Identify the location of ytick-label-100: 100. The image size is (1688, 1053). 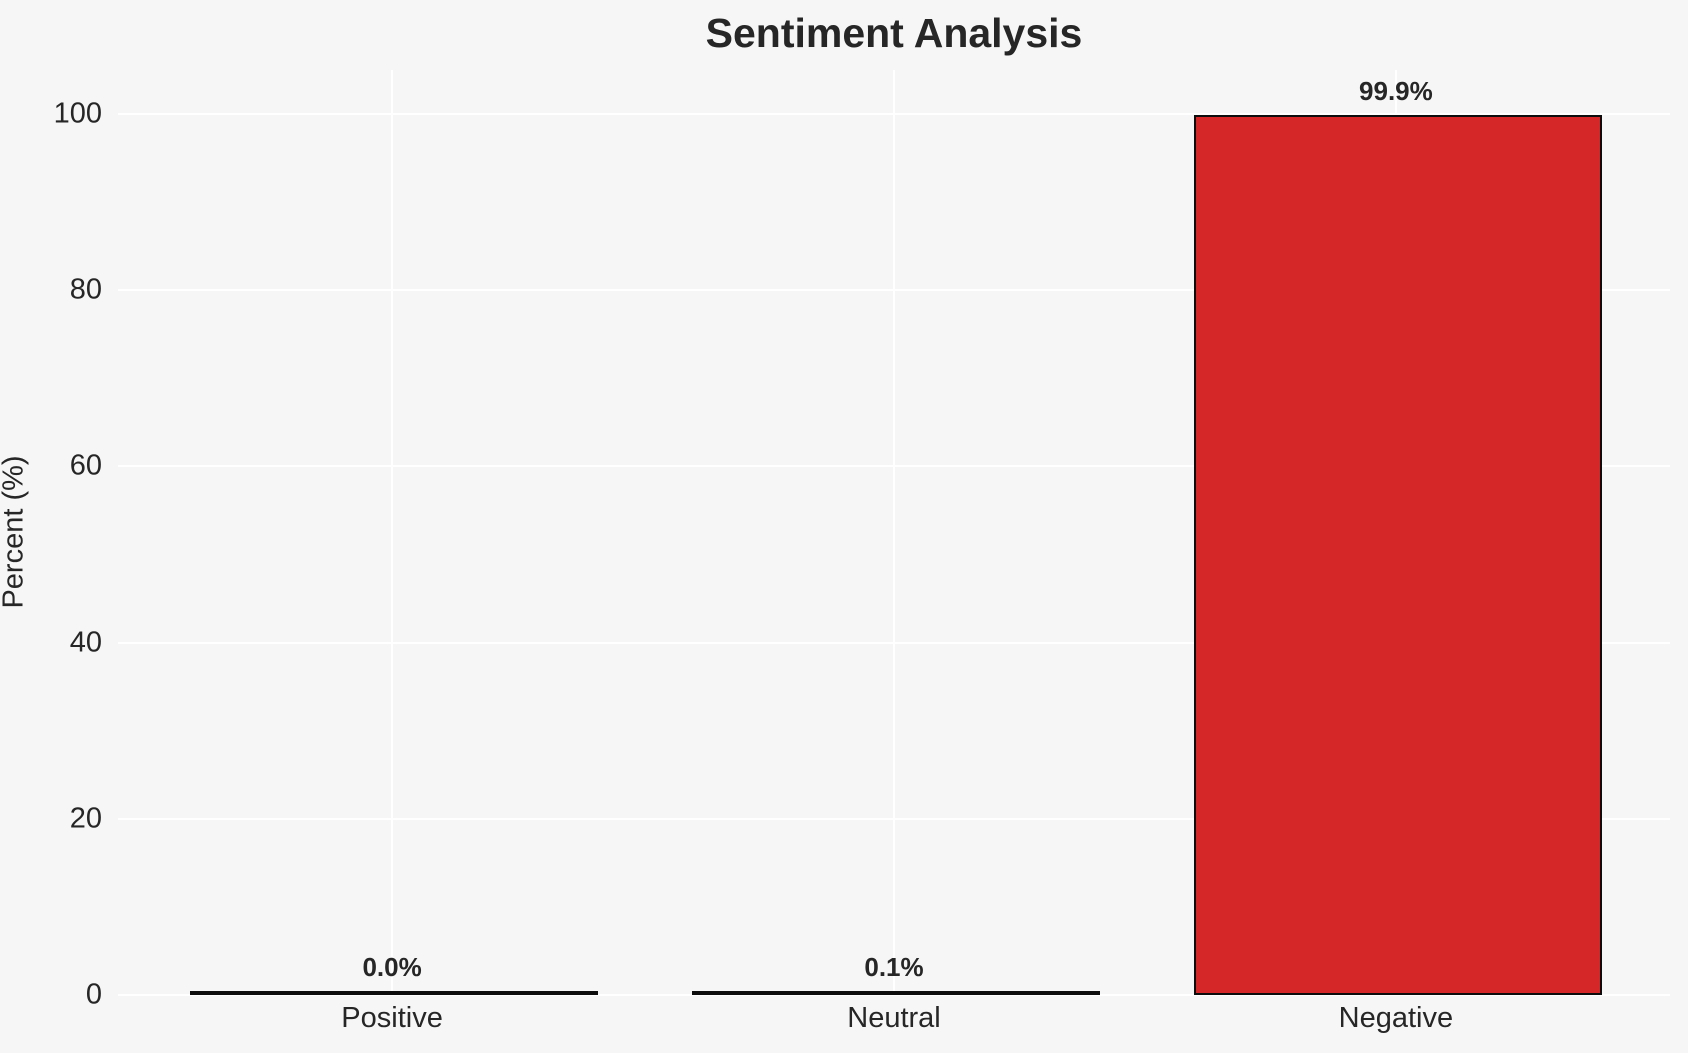
(77, 113).